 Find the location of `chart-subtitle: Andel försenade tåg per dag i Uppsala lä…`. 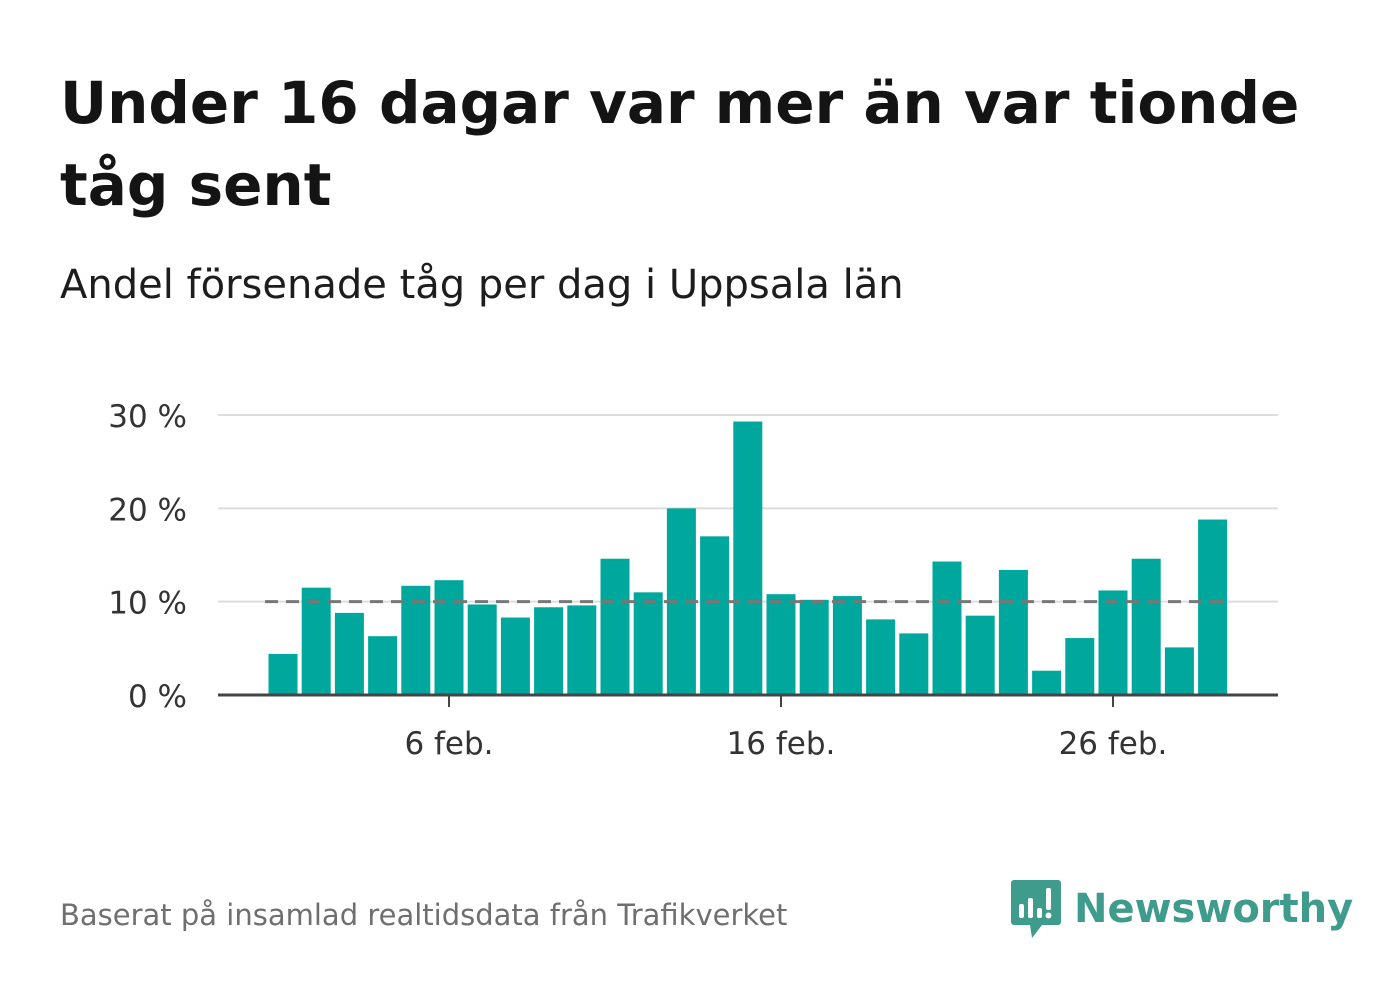

chart-subtitle: Andel försenade tåg per dag i Uppsala lä… is located at coordinates (482, 285).